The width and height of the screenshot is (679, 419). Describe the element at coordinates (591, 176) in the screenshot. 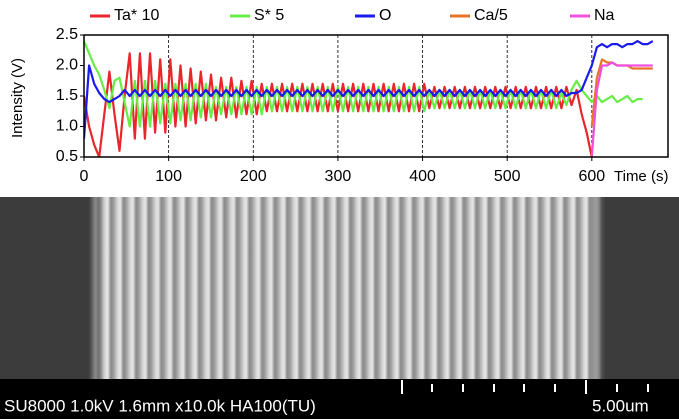

I see `x-tick-label: 600` at that location.